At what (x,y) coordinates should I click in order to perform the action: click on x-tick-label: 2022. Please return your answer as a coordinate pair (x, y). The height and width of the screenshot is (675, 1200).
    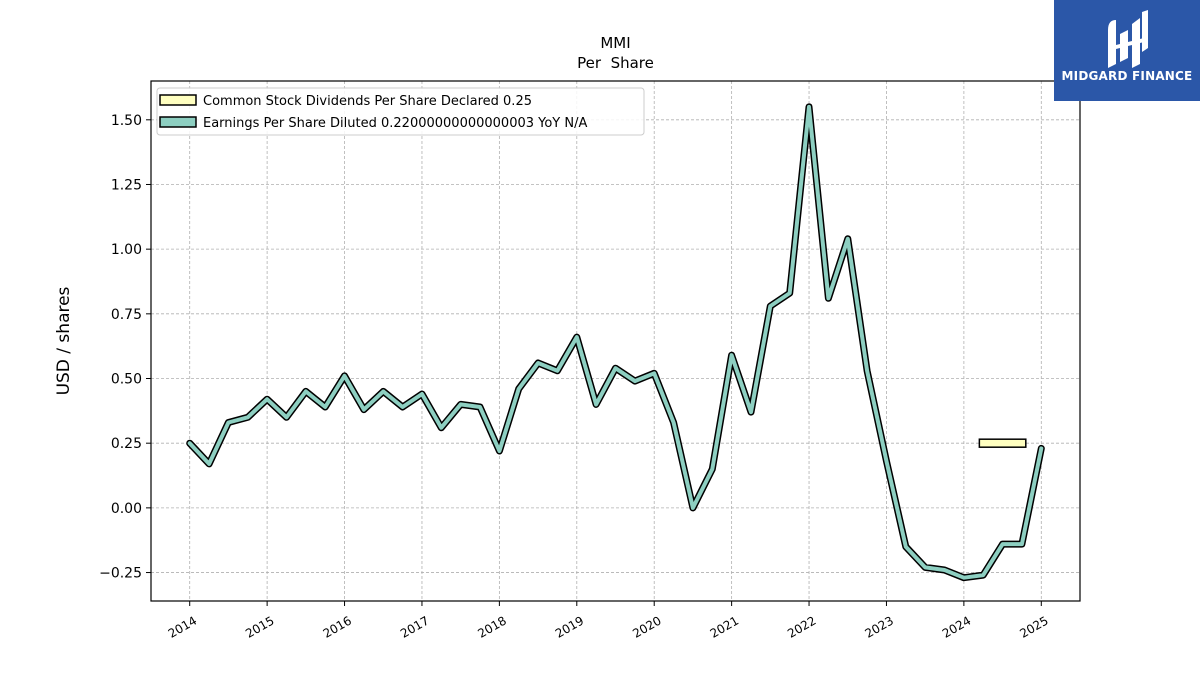
    Looking at the image, I should click on (801, 626).